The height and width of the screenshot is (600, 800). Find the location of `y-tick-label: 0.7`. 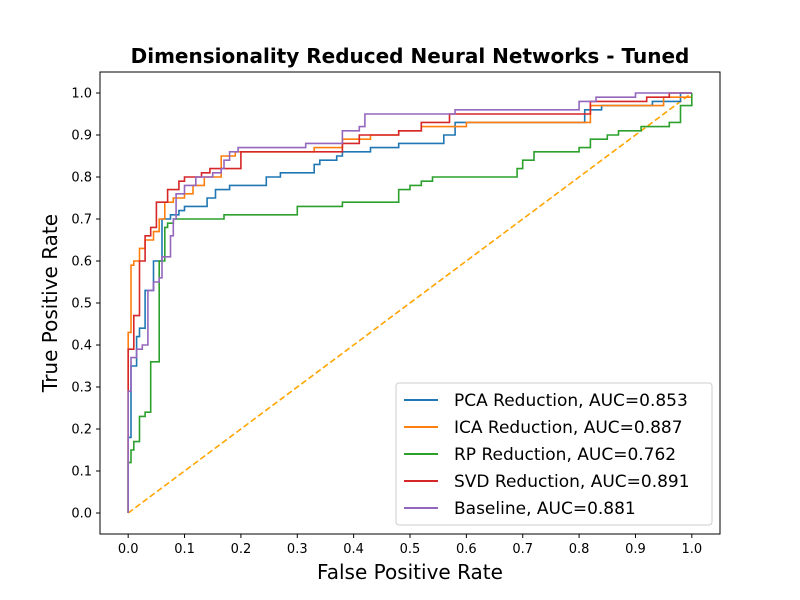

y-tick-label: 0.7 is located at coordinates (81, 220).